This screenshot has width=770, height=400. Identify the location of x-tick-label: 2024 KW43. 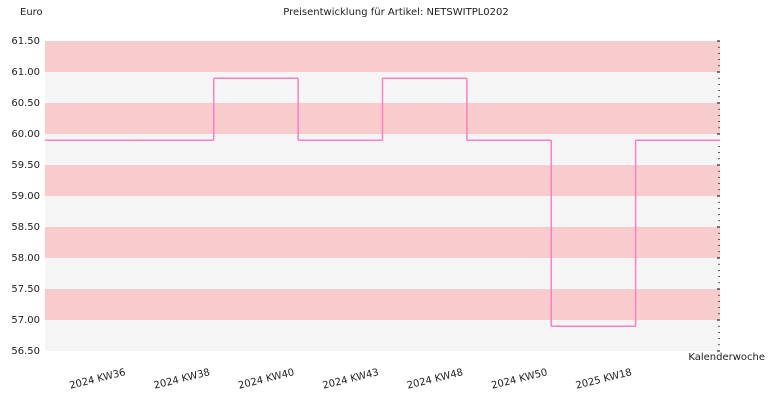
(351, 379).